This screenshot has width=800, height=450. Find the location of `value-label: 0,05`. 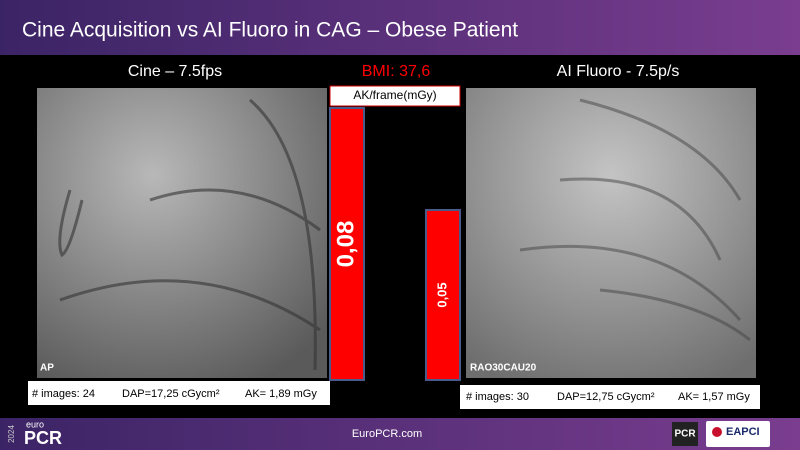

value-label: 0,05 is located at coordinates (441, 294).